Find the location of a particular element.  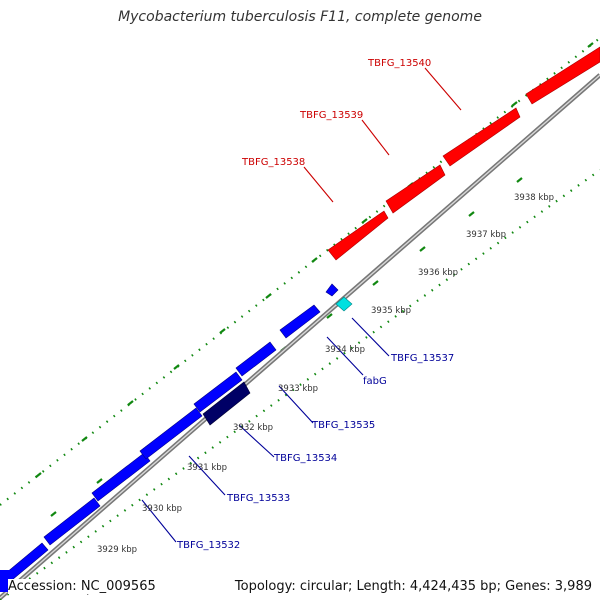

label-tbfg-13539: TBFG_13539 is located at coordinates (331, 115).